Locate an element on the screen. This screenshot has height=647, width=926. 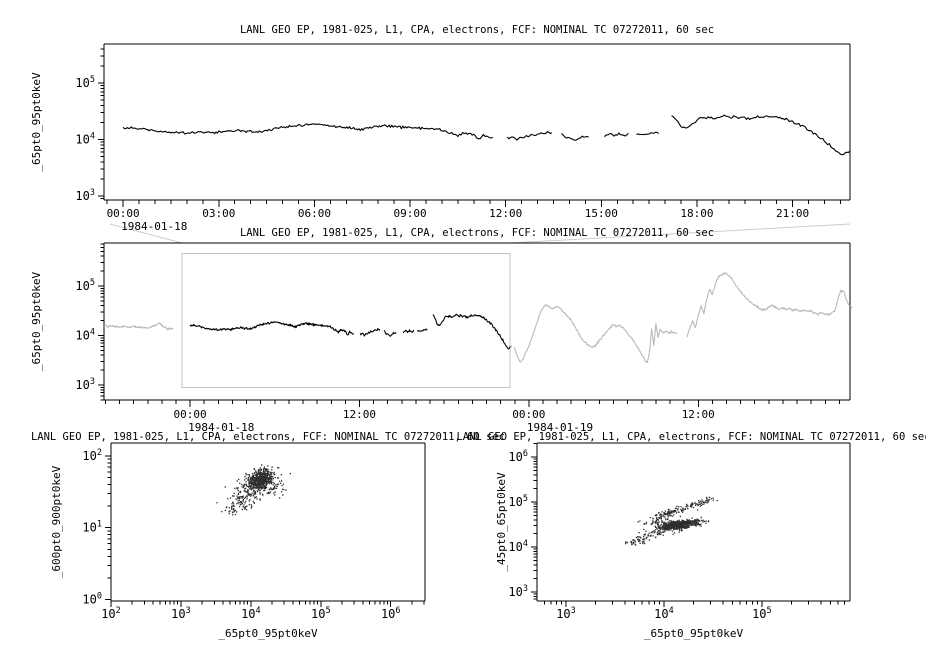
scatter-600-900-points is located at coordinates (253, 490).